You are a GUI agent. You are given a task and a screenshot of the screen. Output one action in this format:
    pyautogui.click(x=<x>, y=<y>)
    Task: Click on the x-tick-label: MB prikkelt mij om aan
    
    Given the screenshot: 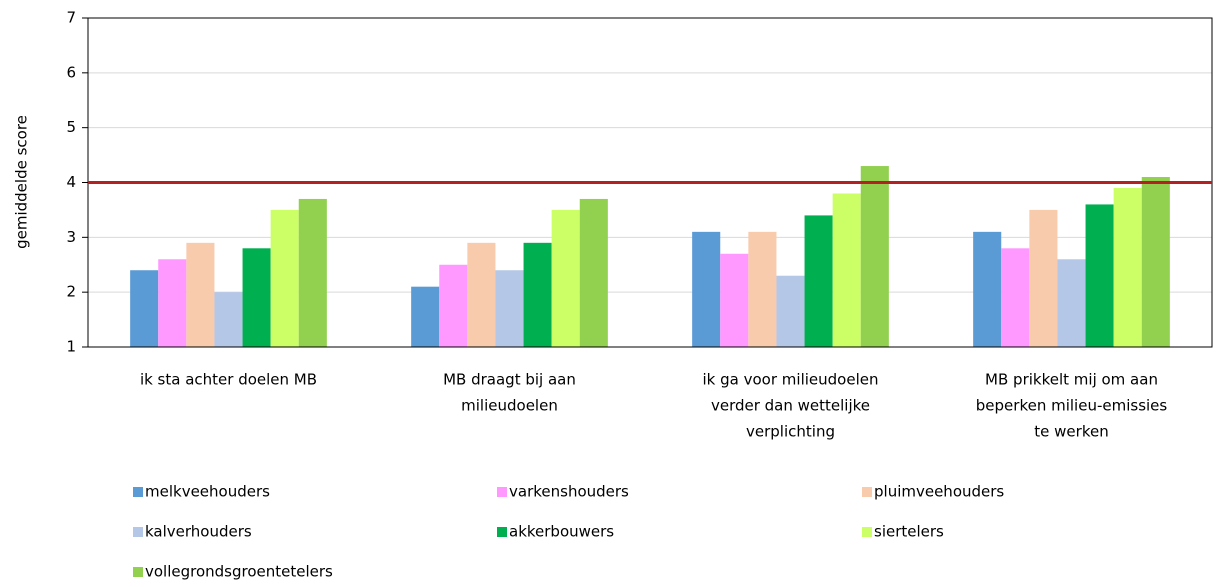 What is the action you would take?
    pyautogui.click(x=1071, y=380)
    